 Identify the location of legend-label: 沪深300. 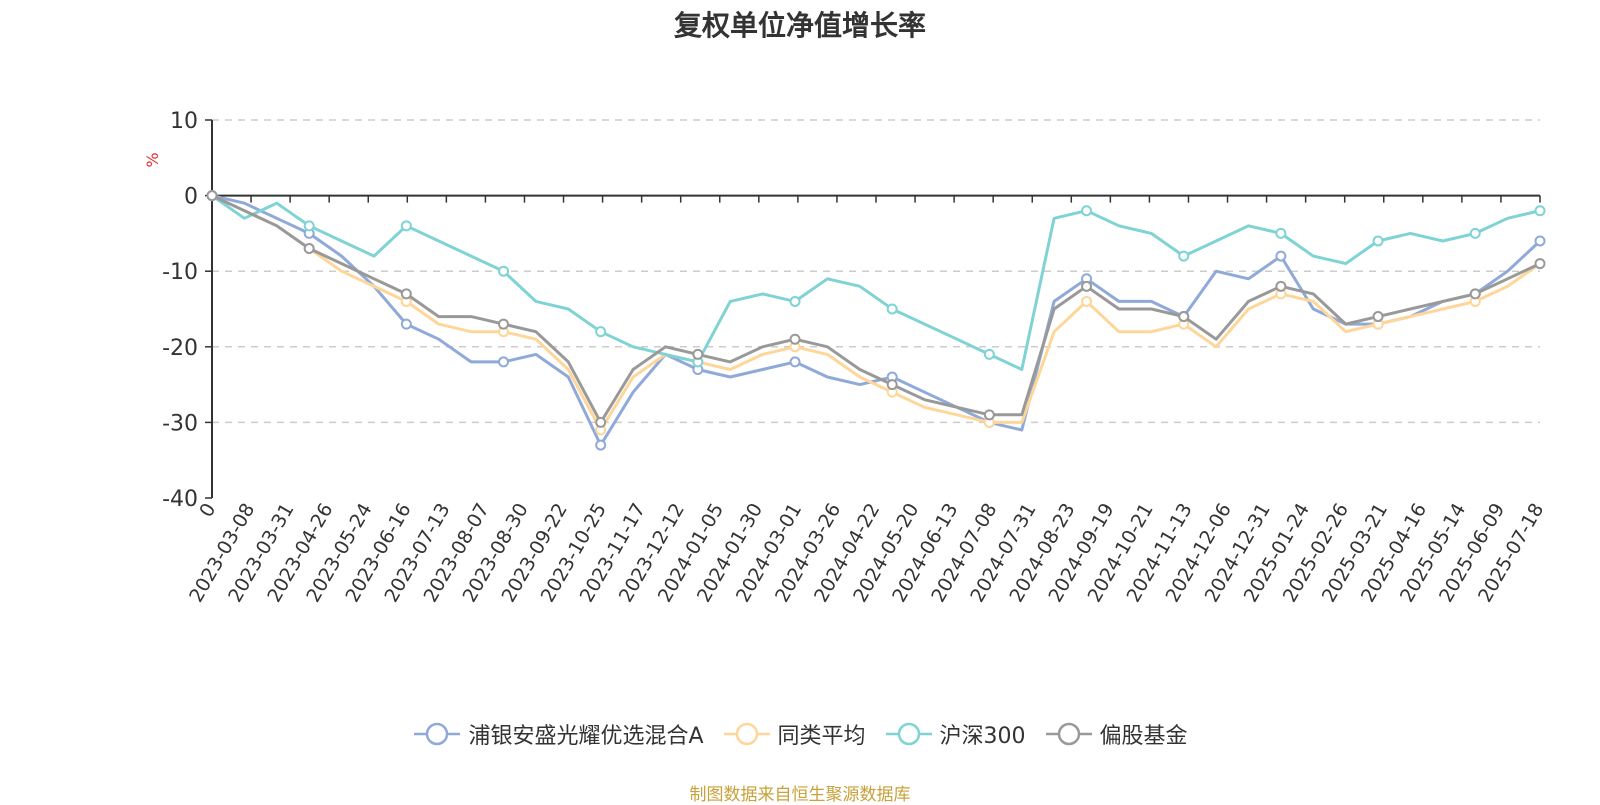
(982, 736).